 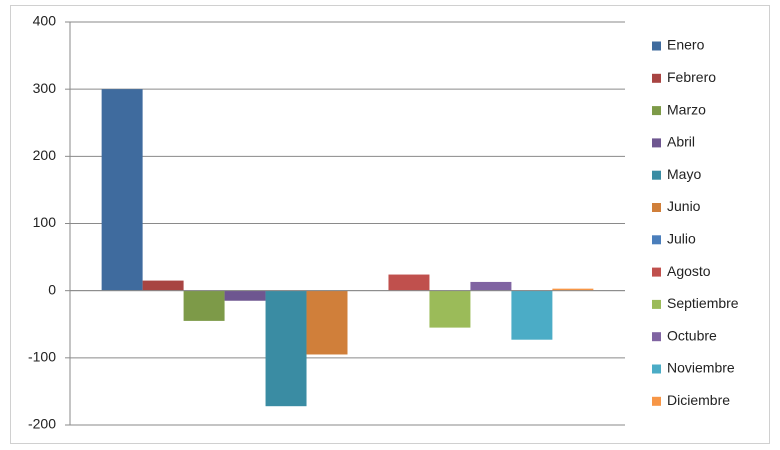 I want to click on legend-label: Agosto, so click(x=689, y=271).